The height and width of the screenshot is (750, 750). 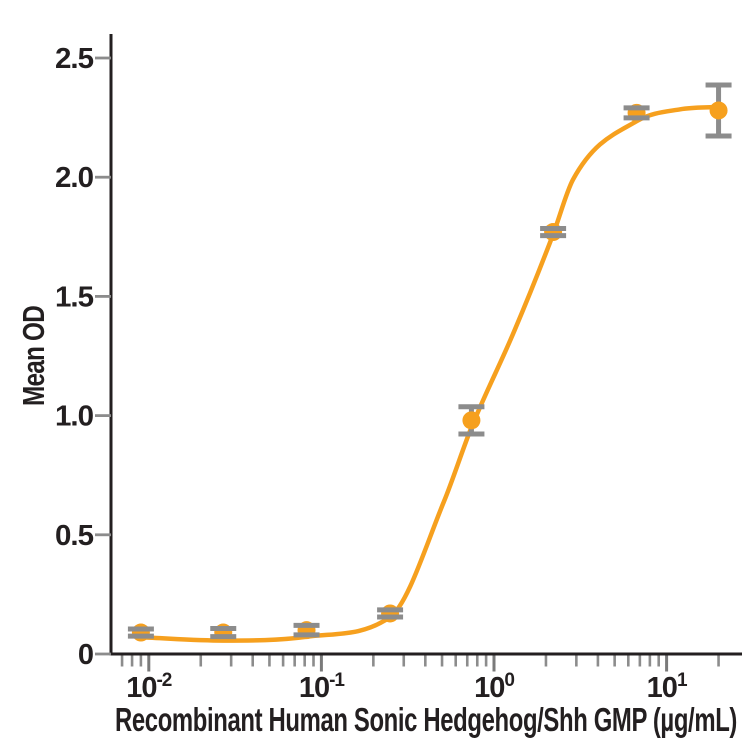 What do you see at coordinates (667, 687) in the screenshot?
I see `x-tick-label: 10¹` at bounding box center [667, 687].